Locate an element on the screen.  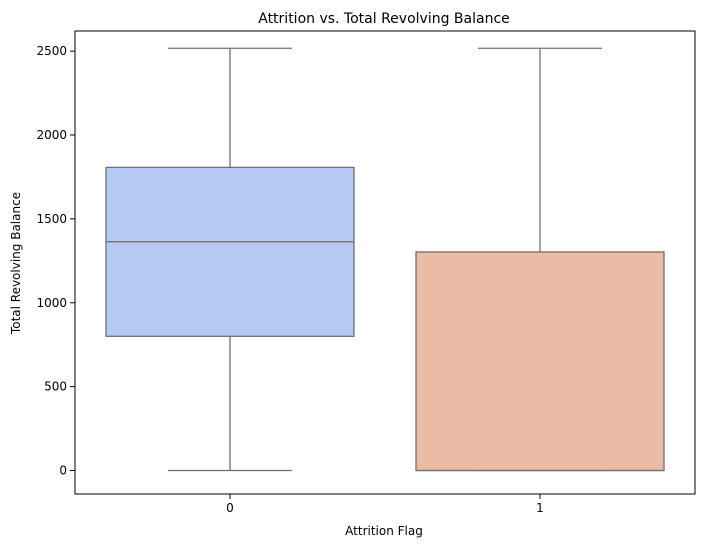
chart-title: Attrition vs. Total Revolving Balance is located at coordinates (384, 19).